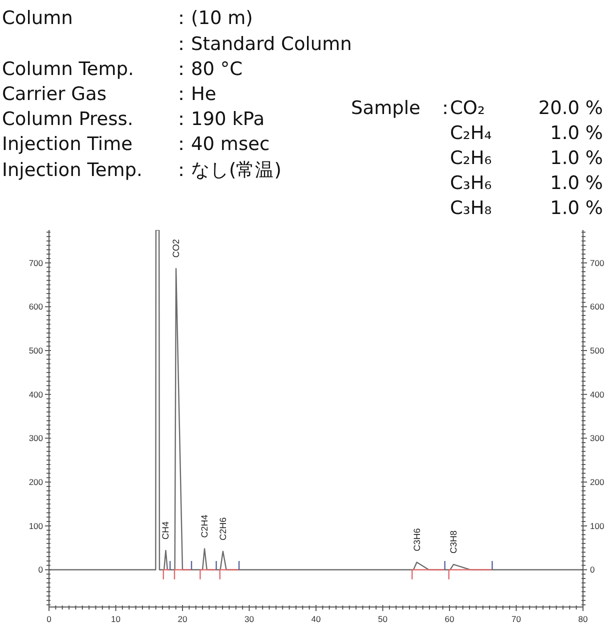 The width and height of the screenshot is (608, 629). I want to click on text: Injection Time, so click(67, 145).